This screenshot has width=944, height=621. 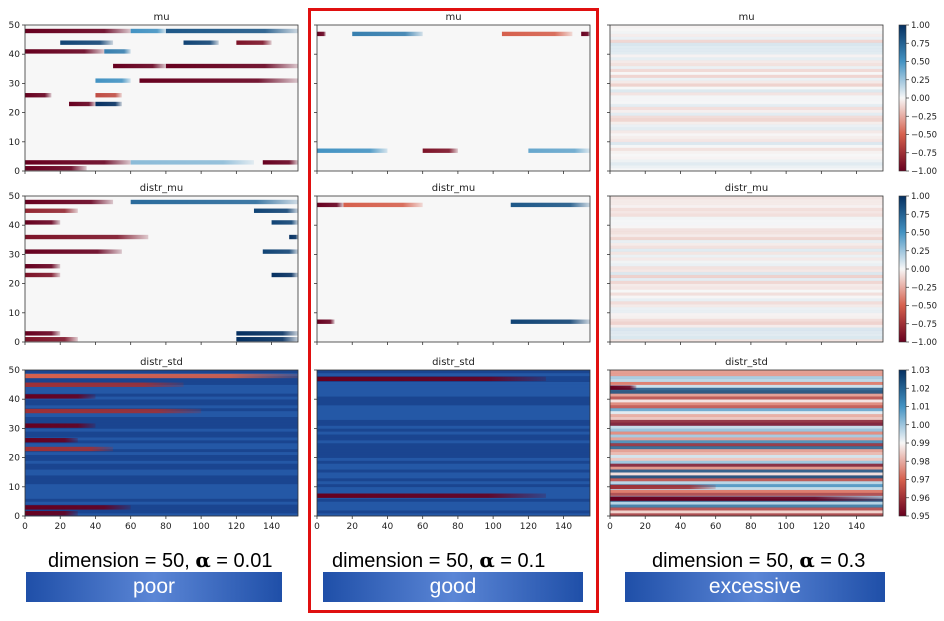 What do you see at coordinates (920, 270) in the screenshot?
I see `colorbar-tick-label: 0.00` at bounding box center [920, 270].